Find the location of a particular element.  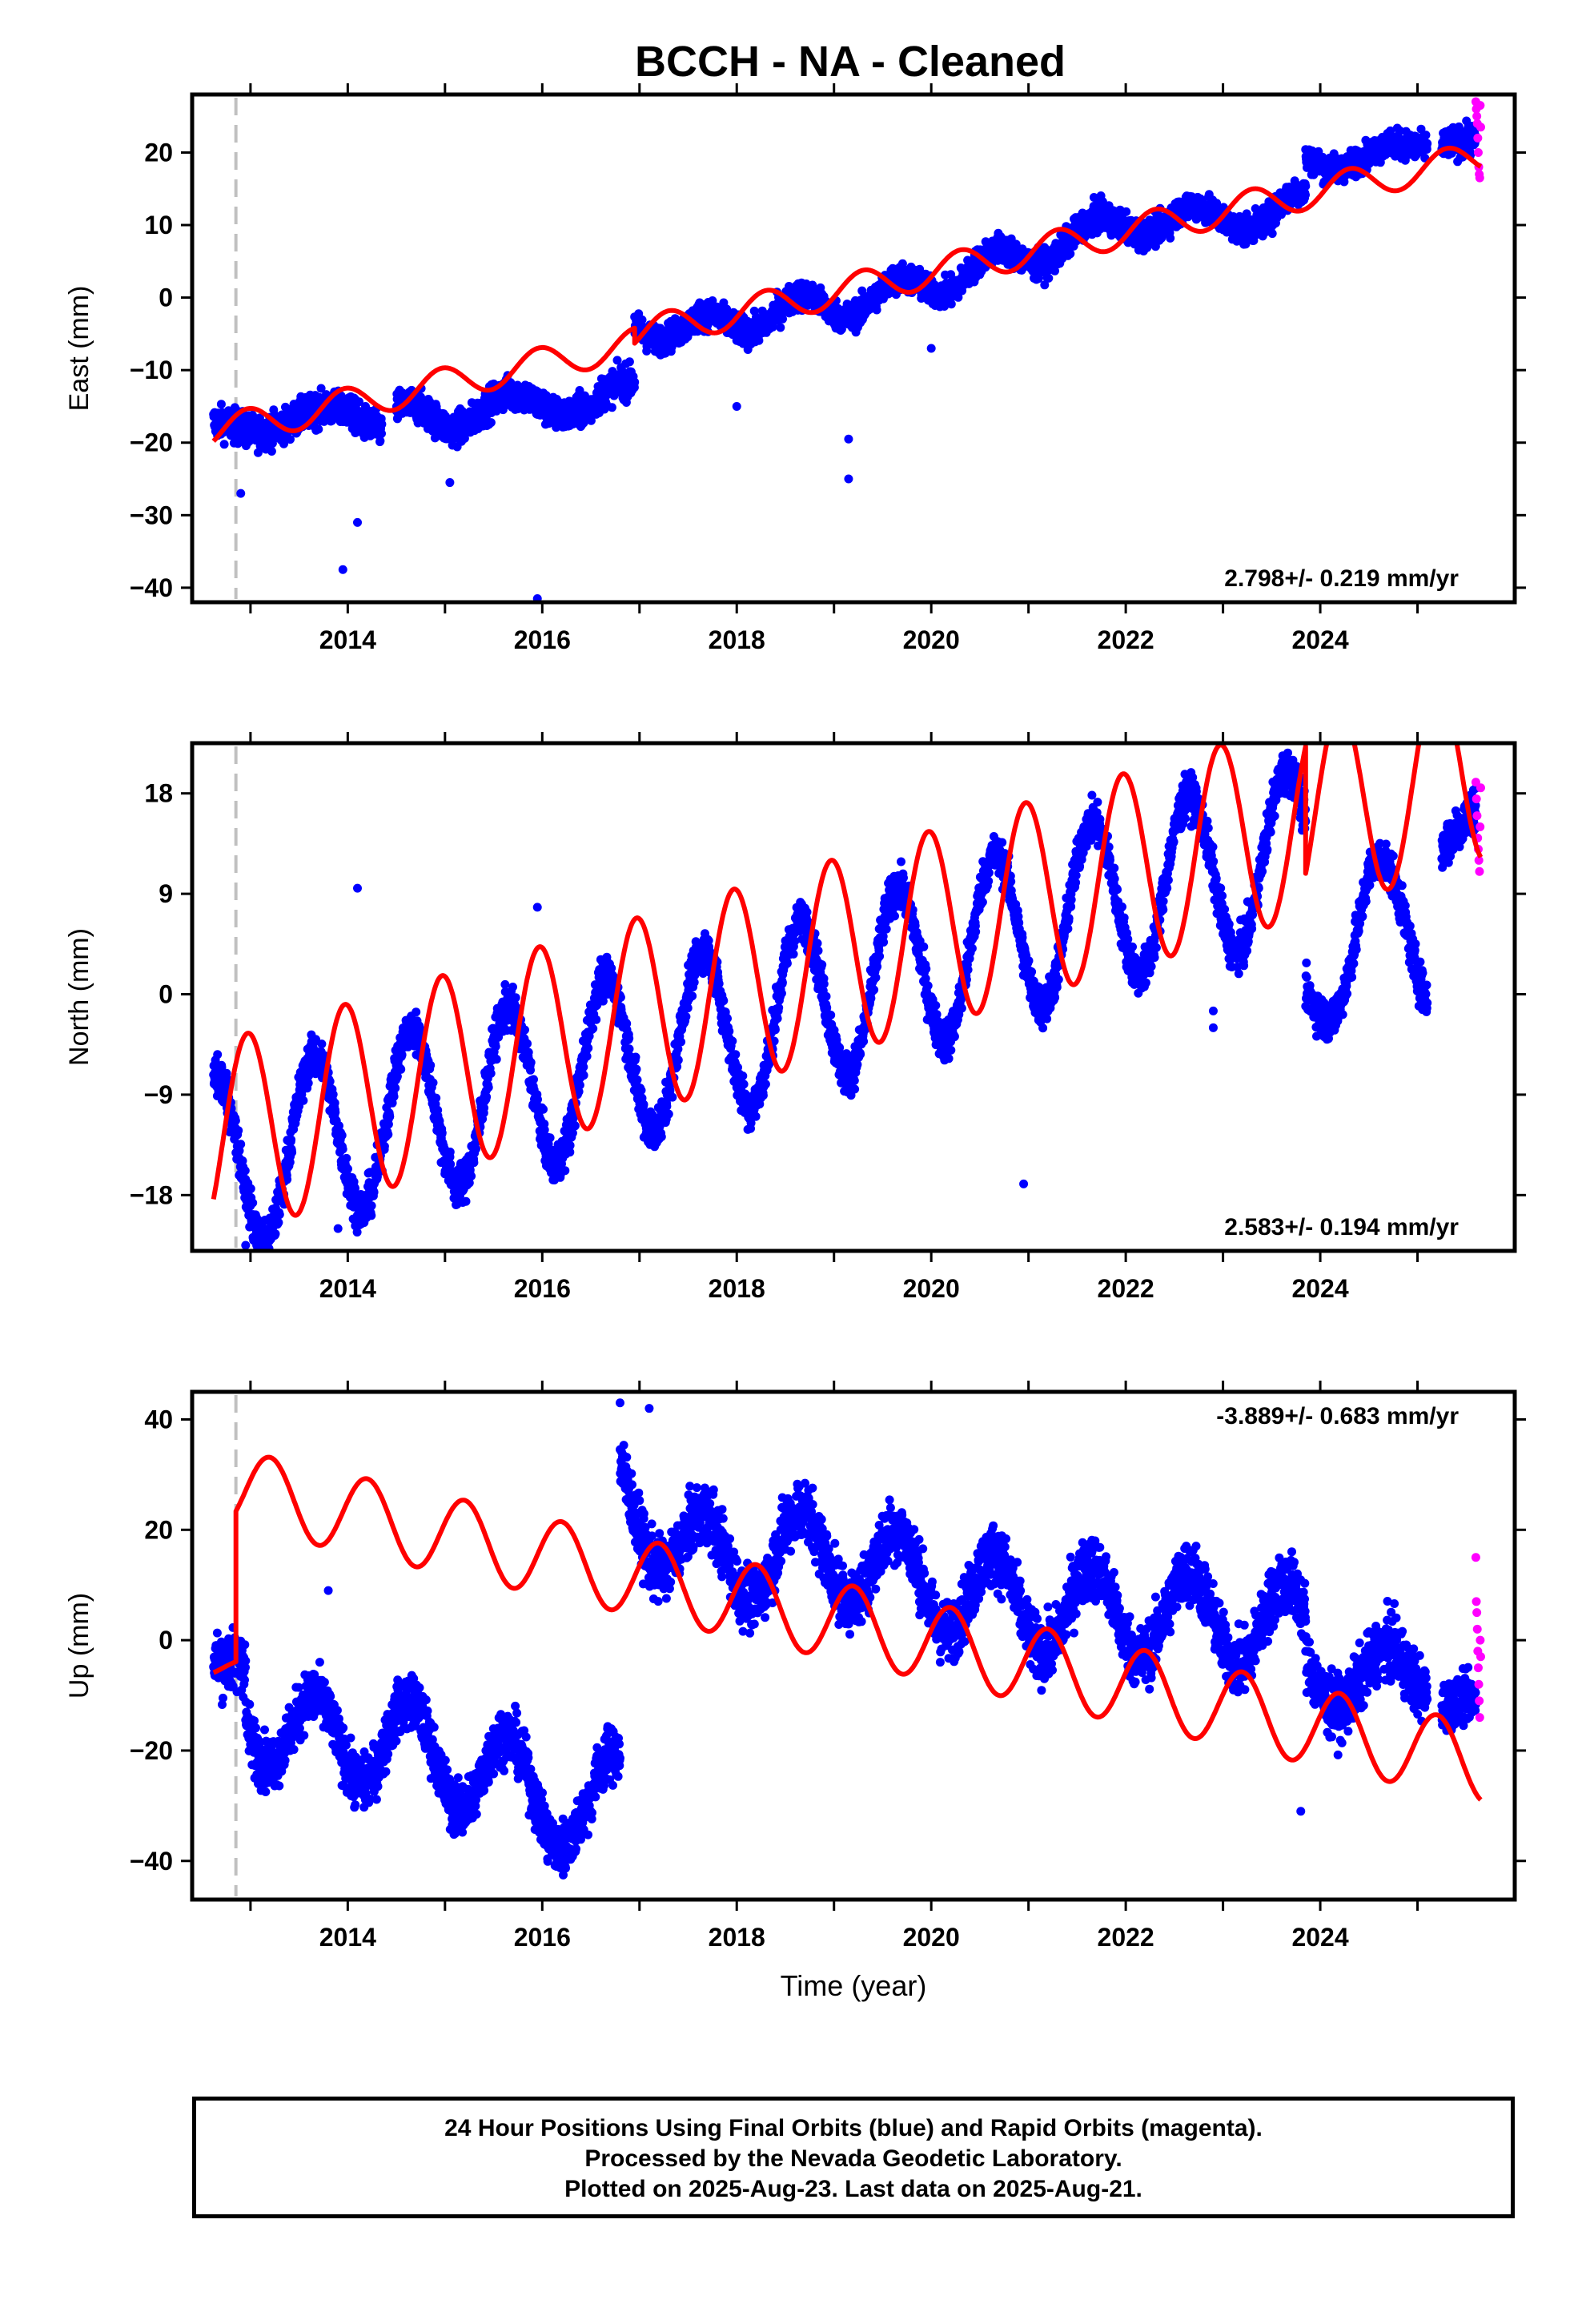

x-tick-label: 2022 is located at coordinates (1126, 639).